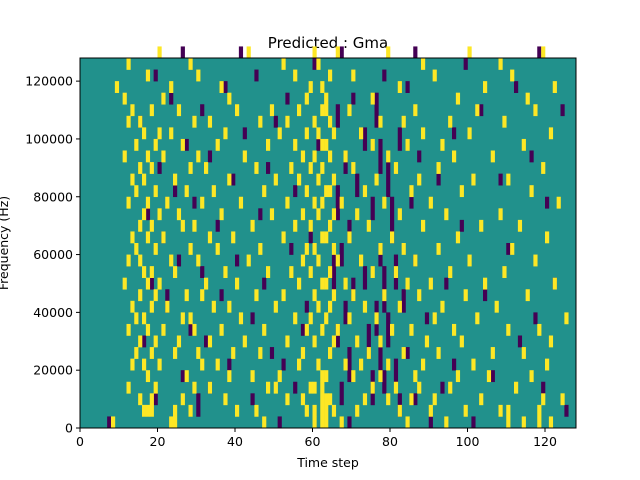 Image resolution: width=640 pixels, height=480 pixels. What do you see at coordinates (545, 441) in the screenshot?
I see `x-tick-label: 120` at bounding box center [545, 441].